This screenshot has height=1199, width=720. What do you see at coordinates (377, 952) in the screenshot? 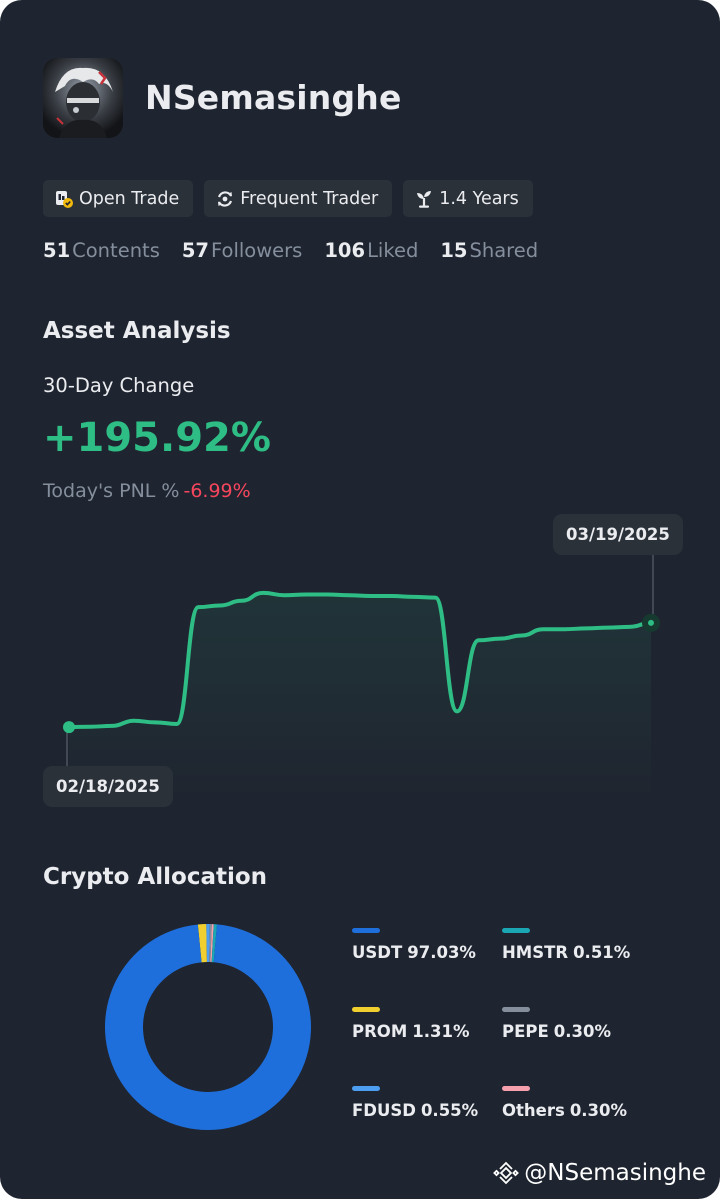
I see `legend-name: USDT` at bounding box center [377, 952].